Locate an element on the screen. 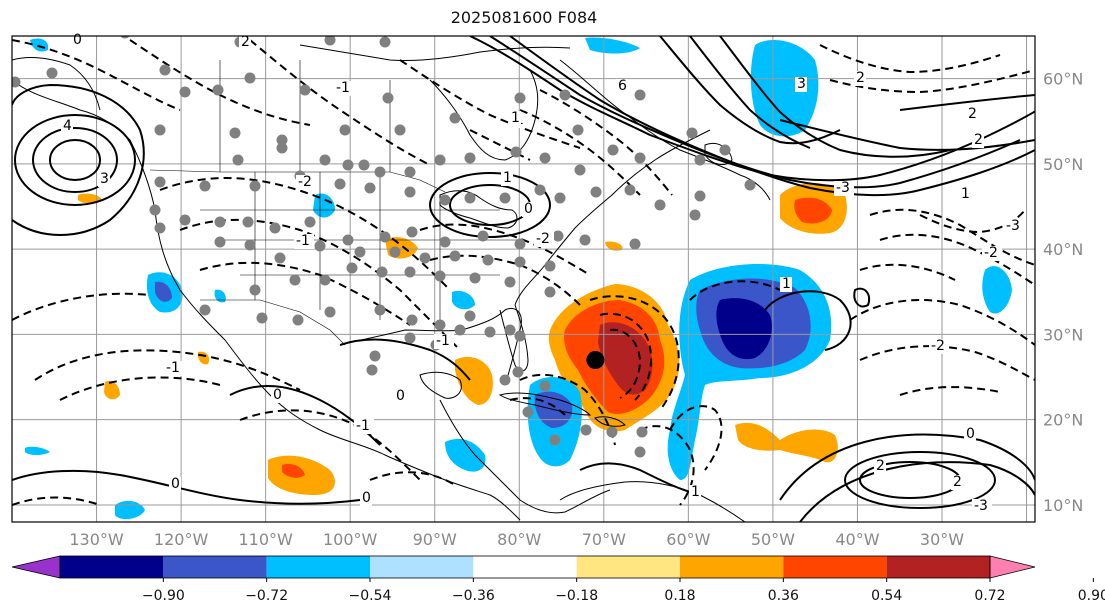 The width and height of the screenshot is (1105, 615). gulf-zero is located at coordinates (405, 359).